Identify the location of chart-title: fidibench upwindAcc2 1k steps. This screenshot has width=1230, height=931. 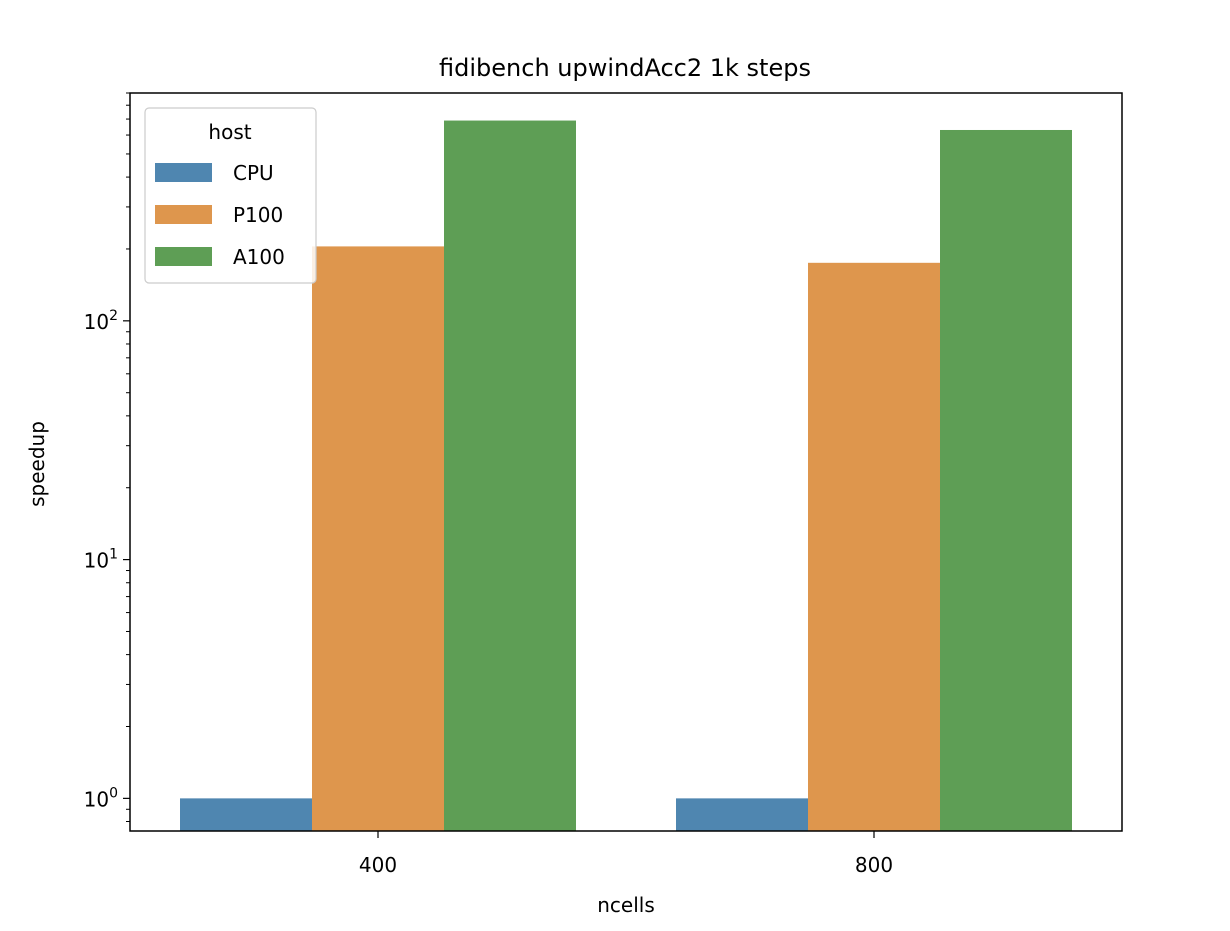
(625, 68).